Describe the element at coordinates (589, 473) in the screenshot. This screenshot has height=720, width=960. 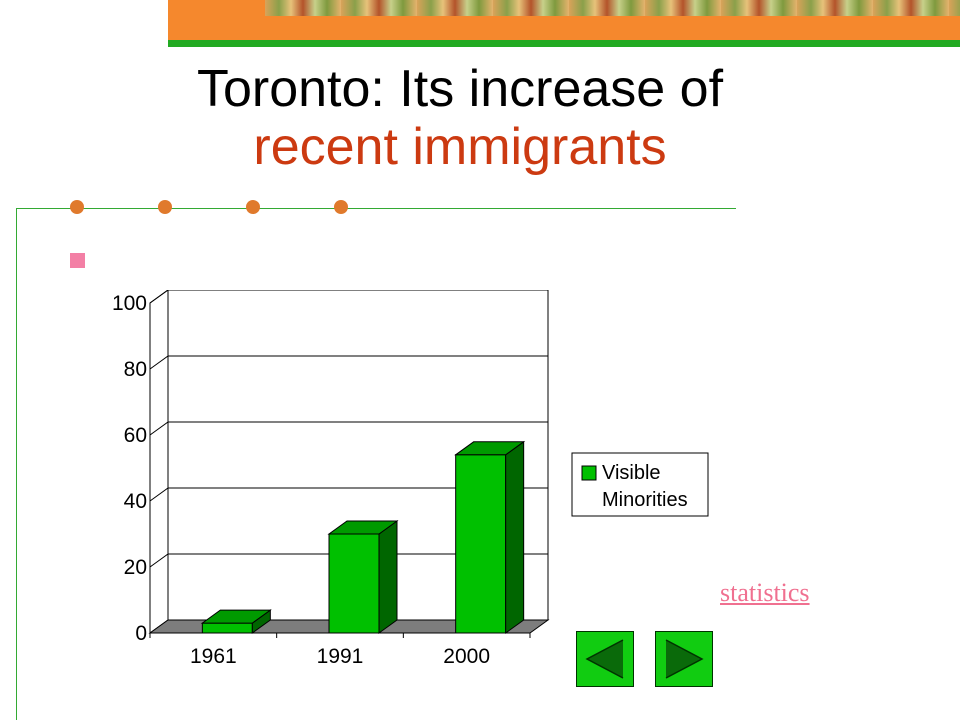
I see `legend-swatch` at that location.